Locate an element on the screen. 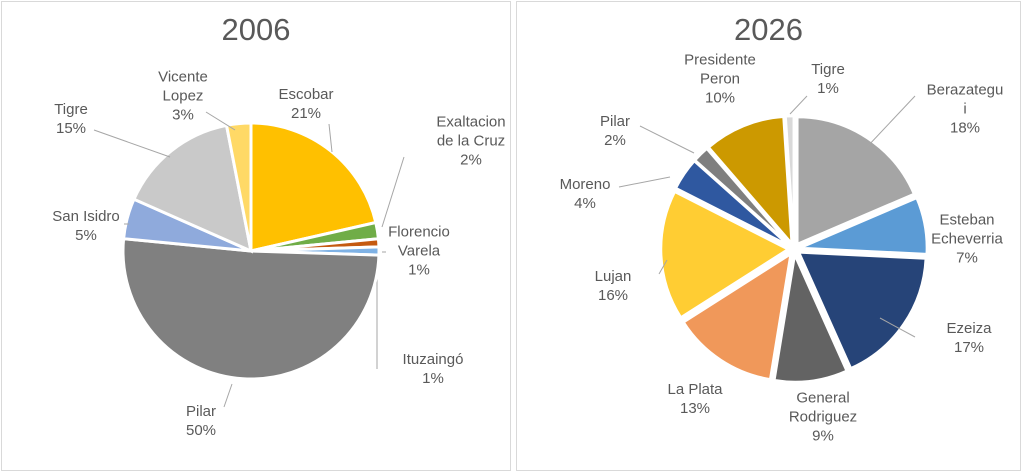  data-label-name: Vicente Lopez is located at coordinates (183, 86).